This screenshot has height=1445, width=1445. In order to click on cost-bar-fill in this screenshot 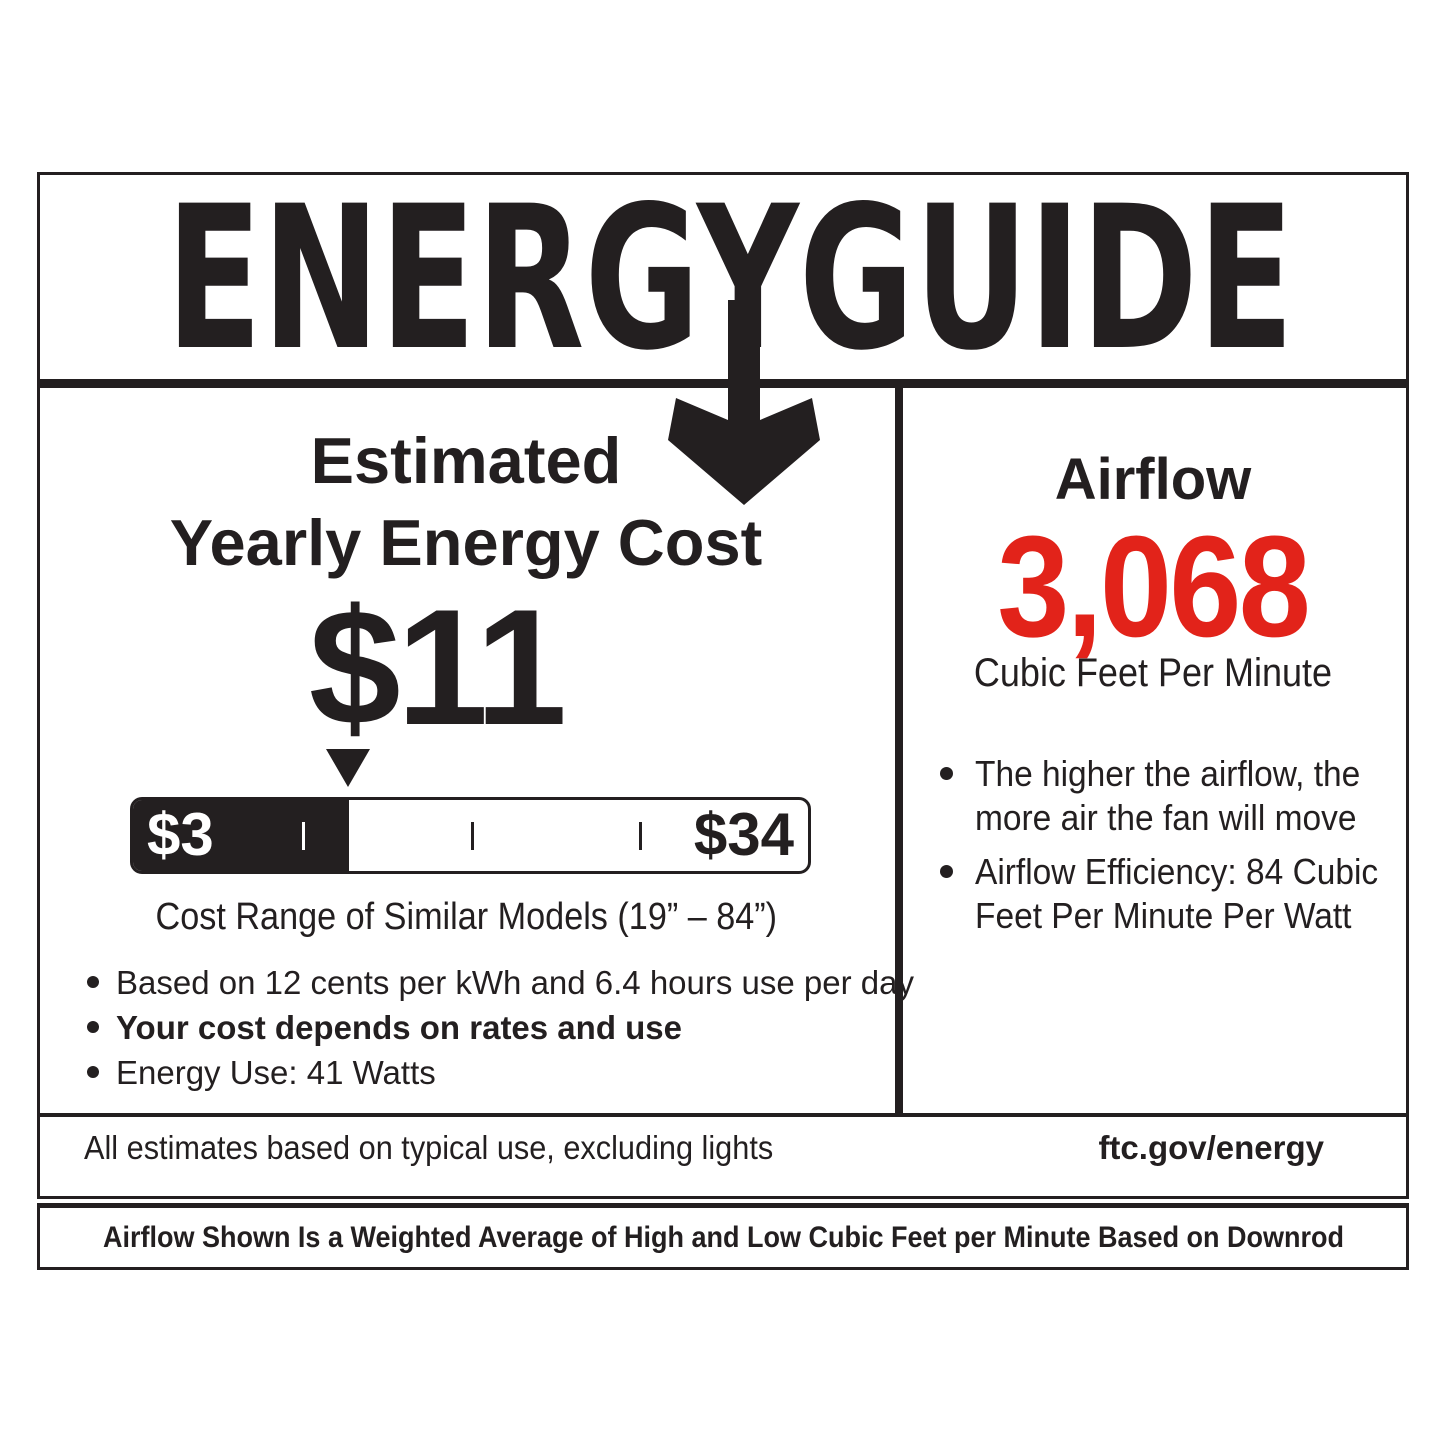, I will do `click(241, 835)`.